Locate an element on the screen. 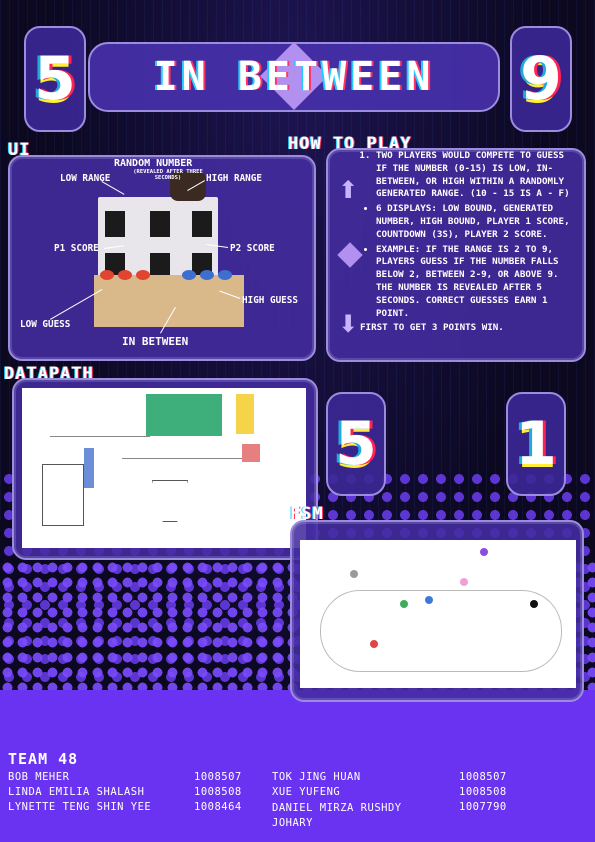 This screenshot has height=842, width=595. digit-display-mid-right: 1 is located at coordinates (536, 444).